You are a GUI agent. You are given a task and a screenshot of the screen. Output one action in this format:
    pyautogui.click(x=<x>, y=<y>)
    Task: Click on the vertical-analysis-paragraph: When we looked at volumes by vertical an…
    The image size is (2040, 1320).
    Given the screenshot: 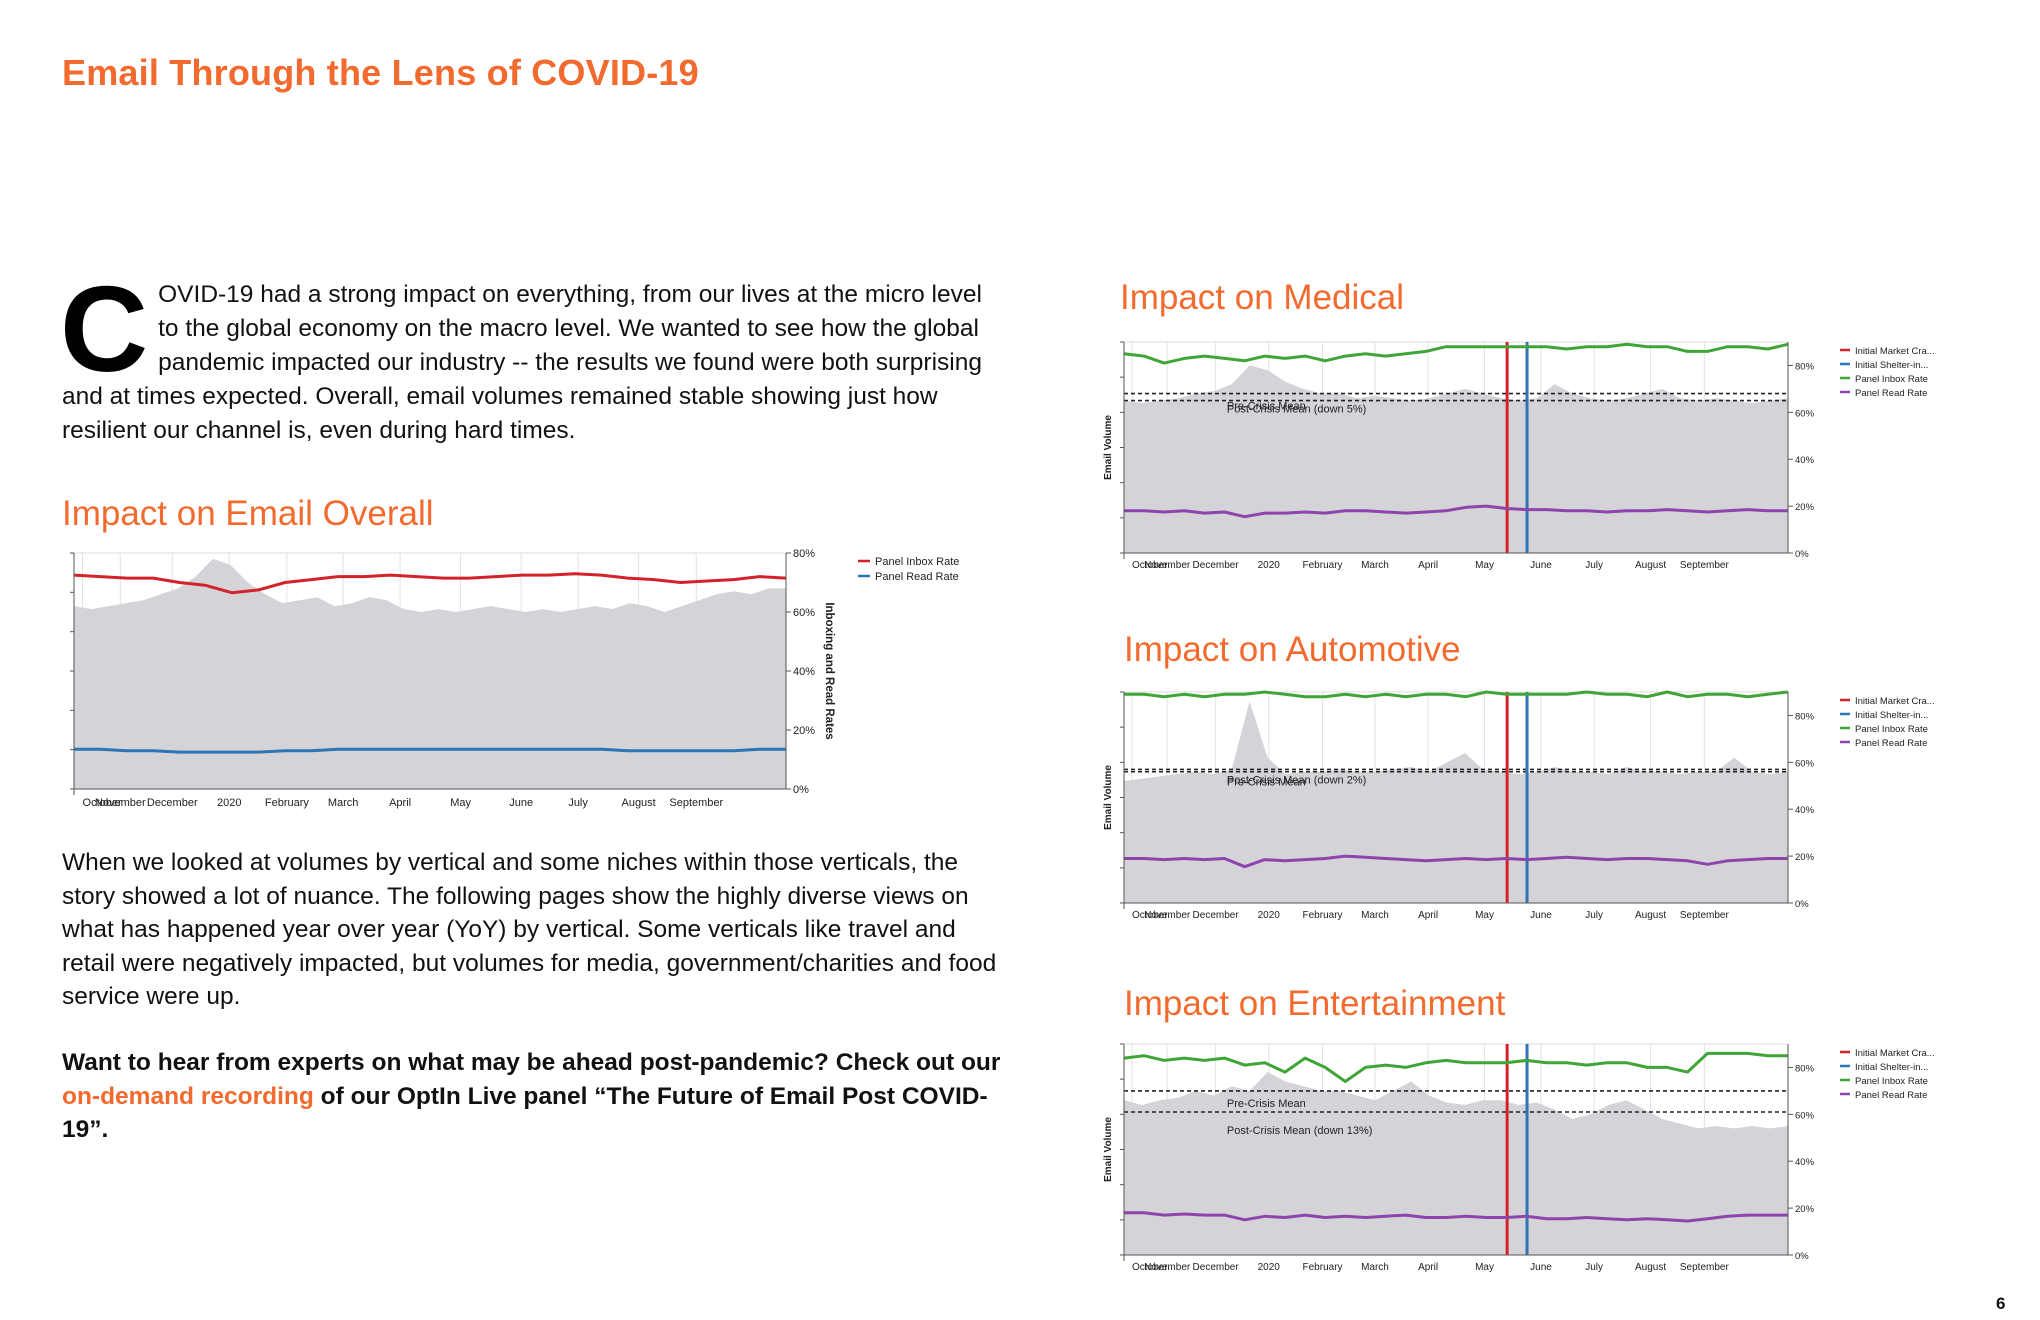 What is the action you would take?
    pyautogui.click(x=529, y=929)
    